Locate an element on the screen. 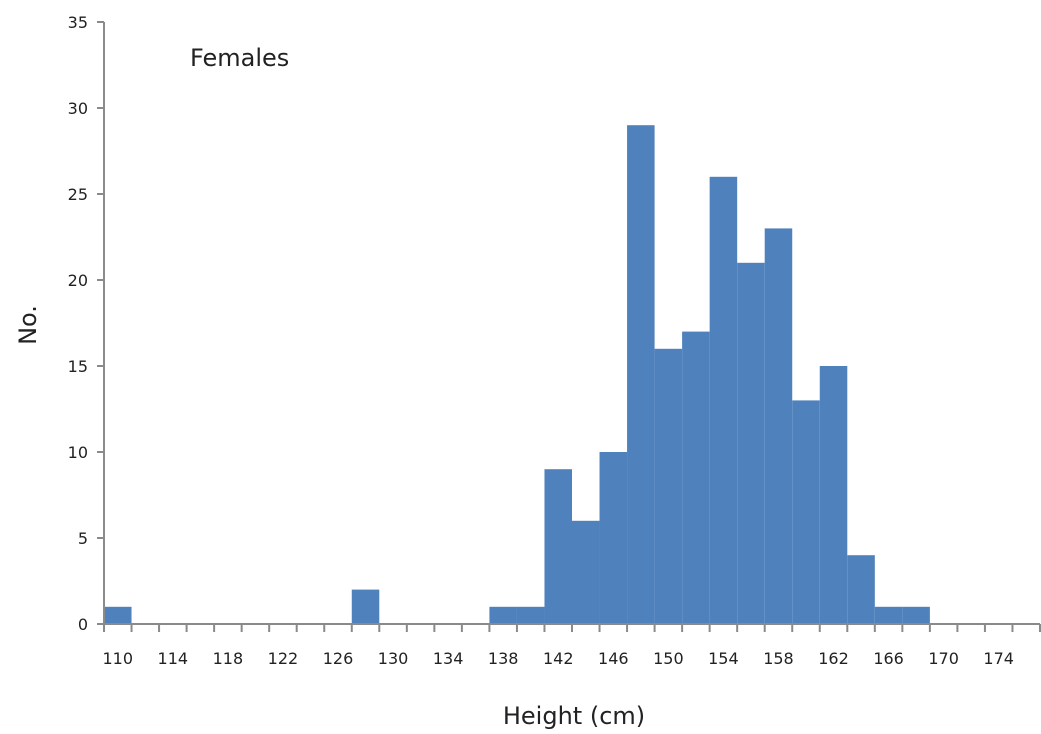 The image size is (1041, 734). x-tick-label-142: 142 is located at coordinates (558, 658).